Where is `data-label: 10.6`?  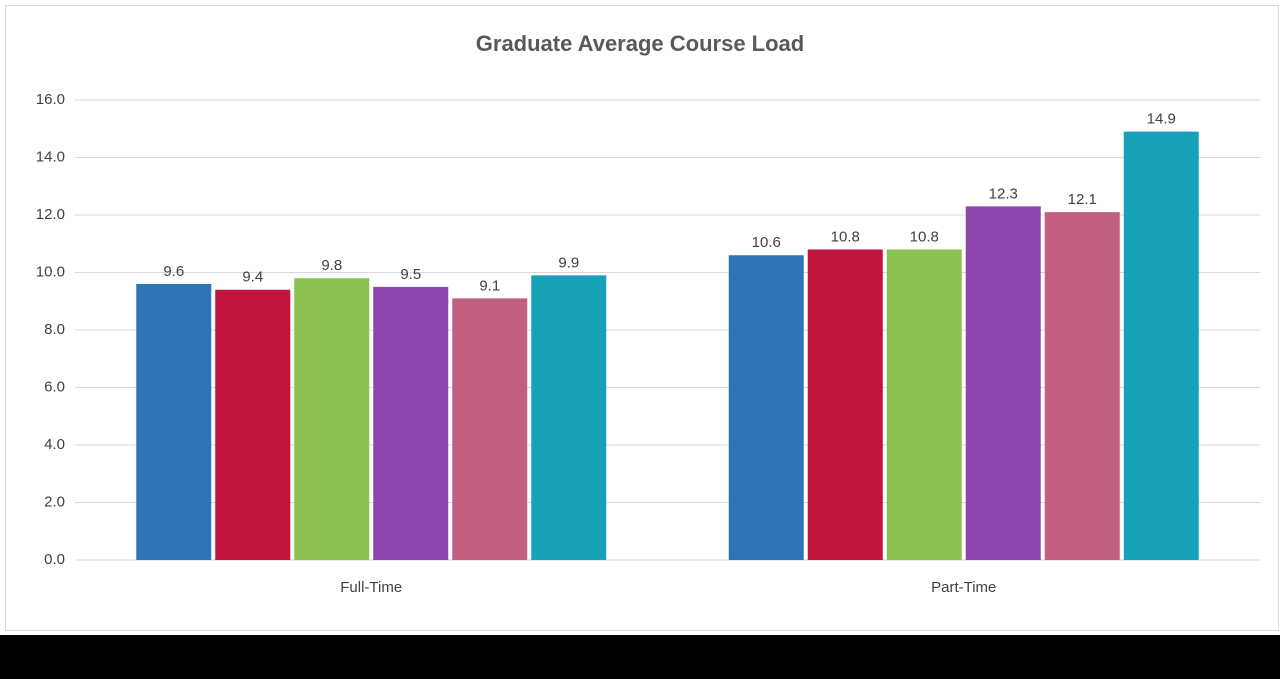 data-label: 10.6 is located at coordinates (766, 242).